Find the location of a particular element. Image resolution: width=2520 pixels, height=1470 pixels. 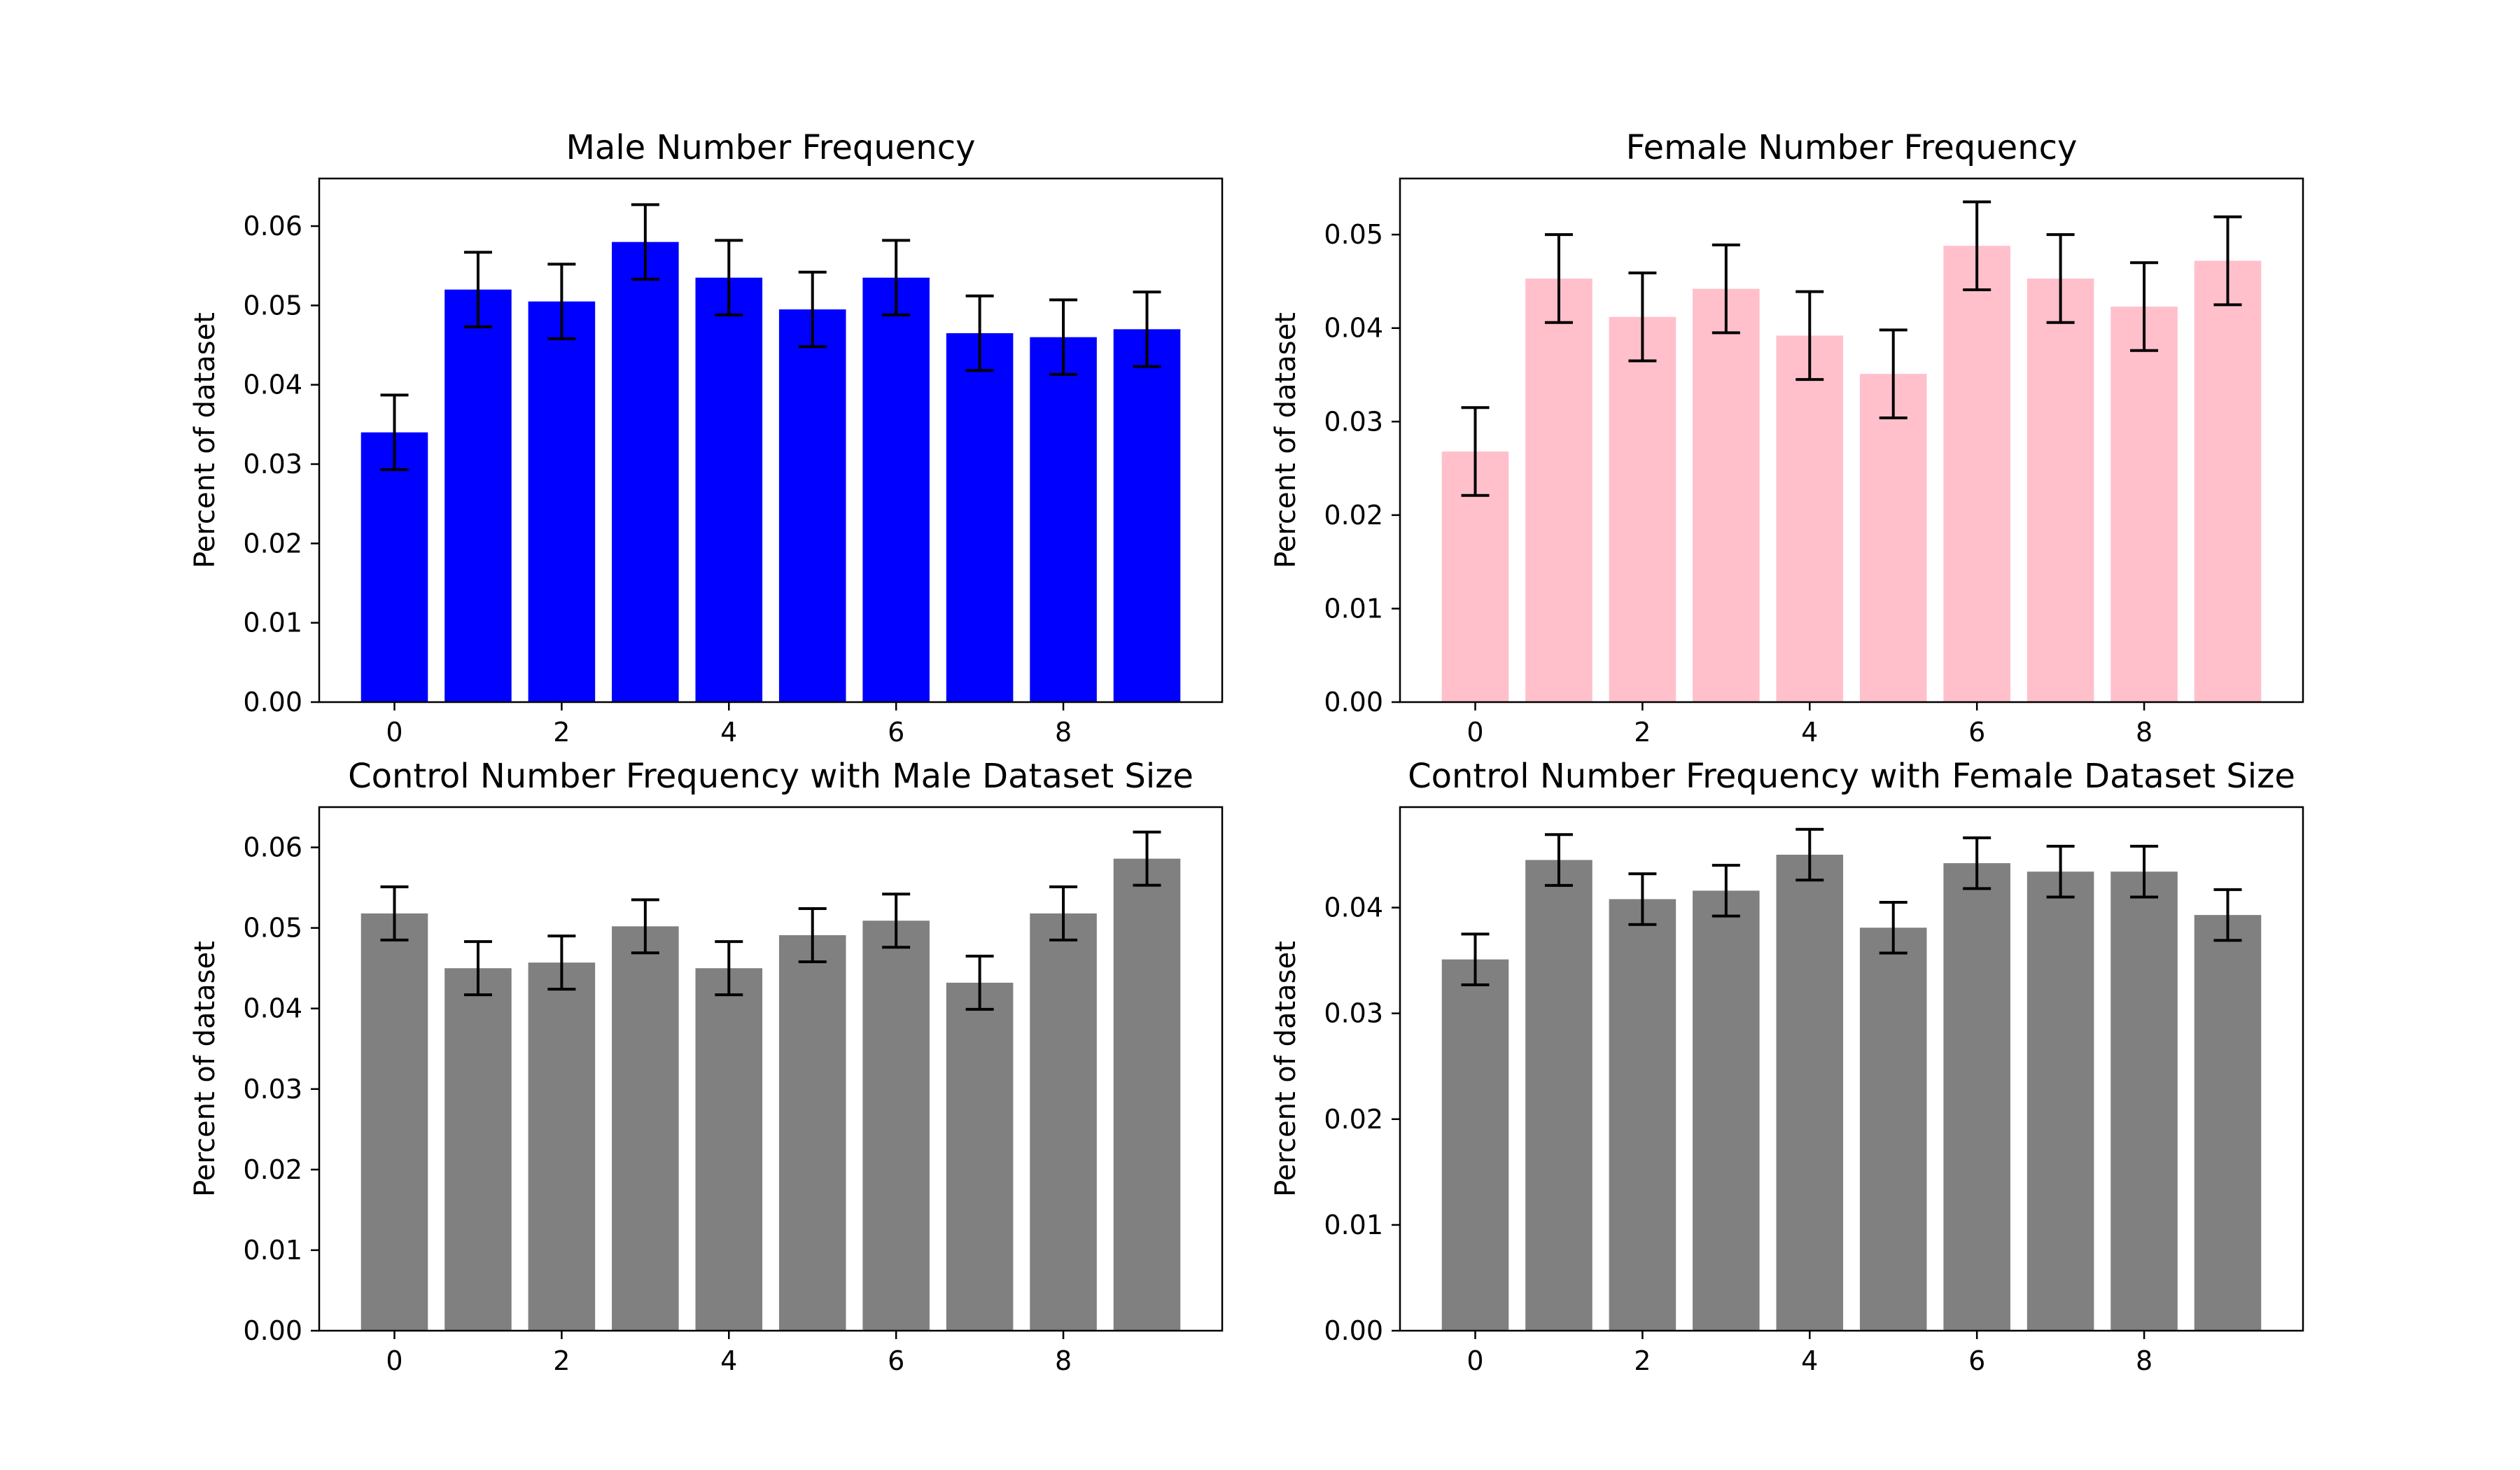

chart-title: Male Number Frequency is located at coordinates (771, 147).